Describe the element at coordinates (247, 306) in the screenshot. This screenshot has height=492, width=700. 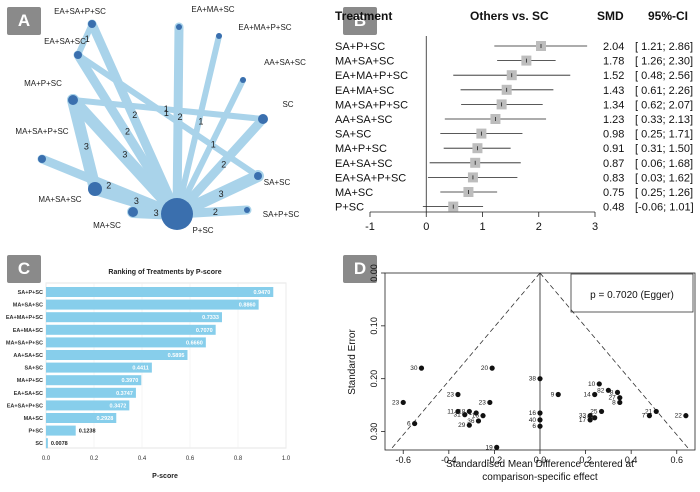
I see `bar-value-label: 0.8860` at that location.